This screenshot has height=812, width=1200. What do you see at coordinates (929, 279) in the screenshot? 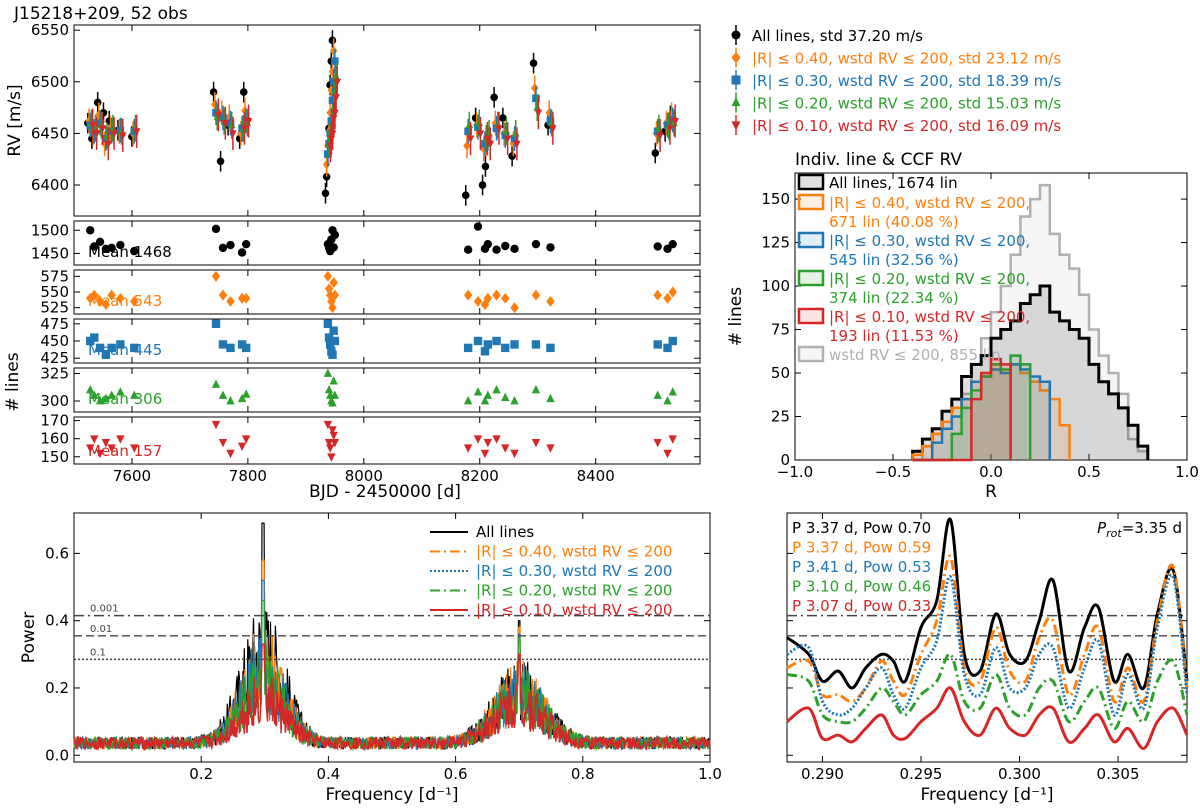
I see `histogram-legend-line: |R| ≤ 0.20, wstd RV ≤ 200,` at bounding box center [929, 279].